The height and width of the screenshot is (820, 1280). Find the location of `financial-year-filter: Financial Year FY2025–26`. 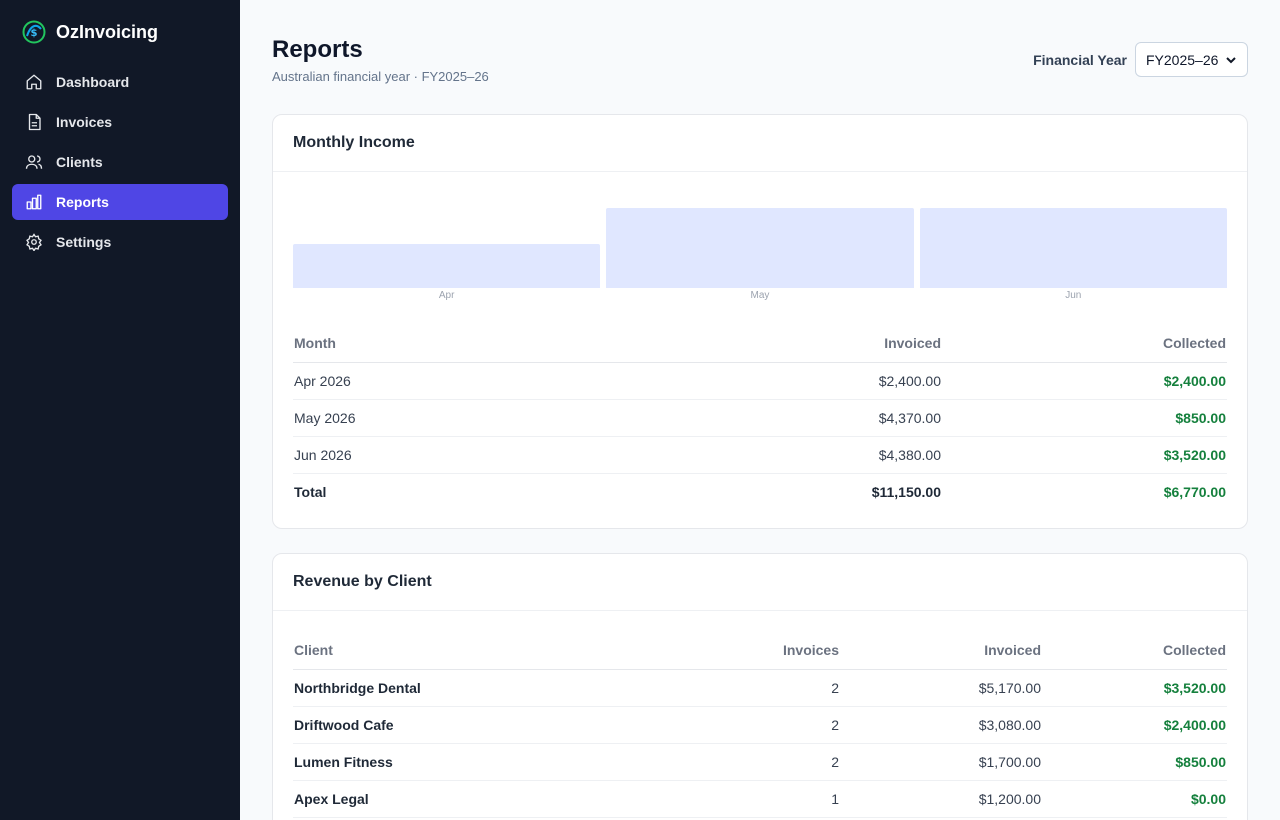

financial-year-filter: Financial Year FY2025–26 is located at coordinates (1140, 59).